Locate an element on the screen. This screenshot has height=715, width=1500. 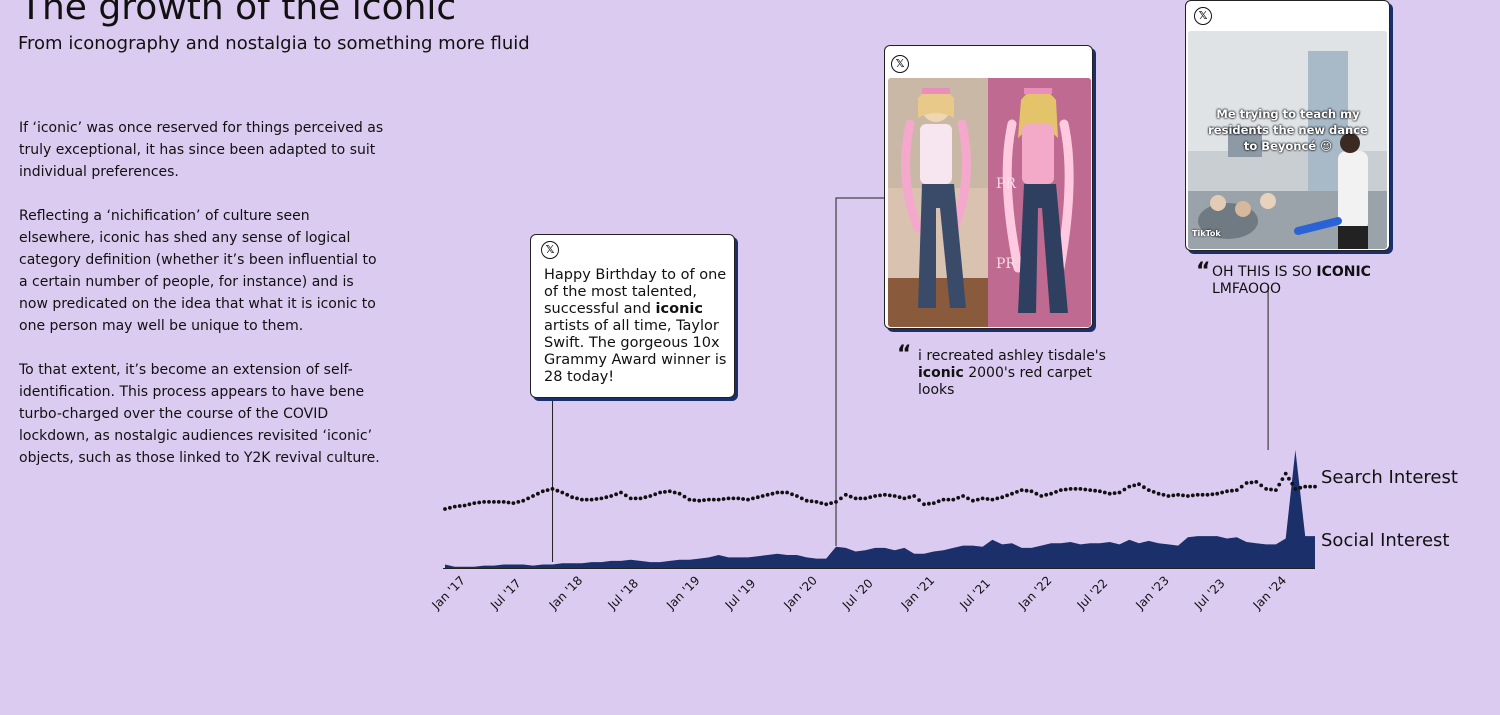
x-tick-label: Jul '19 is located at coordinates (740, 594).